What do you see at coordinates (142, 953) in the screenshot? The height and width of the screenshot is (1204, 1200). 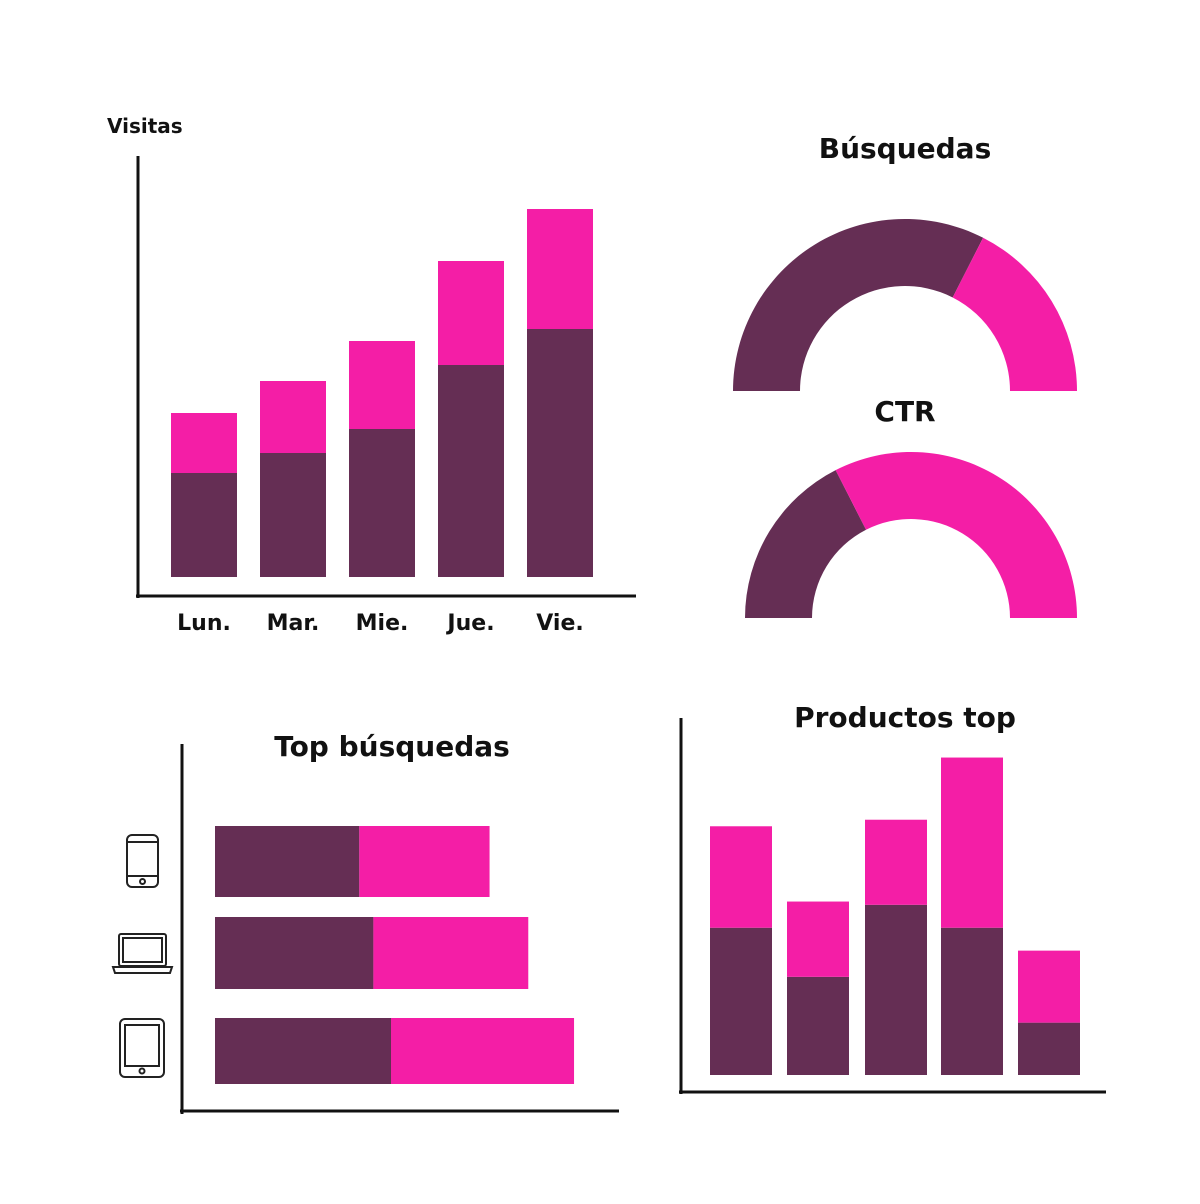 I see `laptop-icon` at bounding box center [142, 953].